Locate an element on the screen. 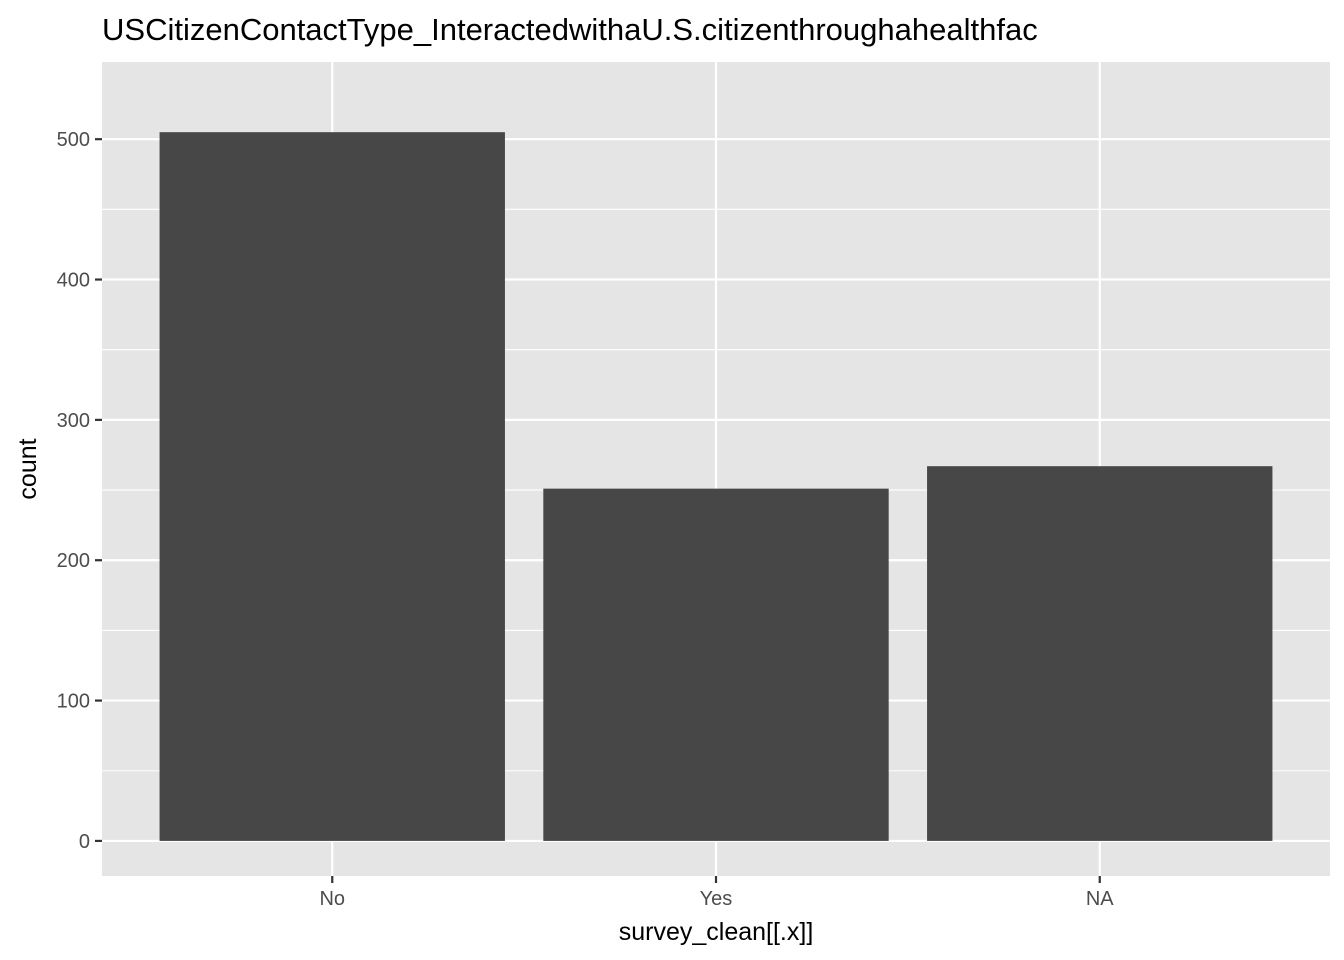 The height and width of the screenshot is (960, 1344). x-axis-title: survey_clean[[.x]] is located at coordinates (716, 932).